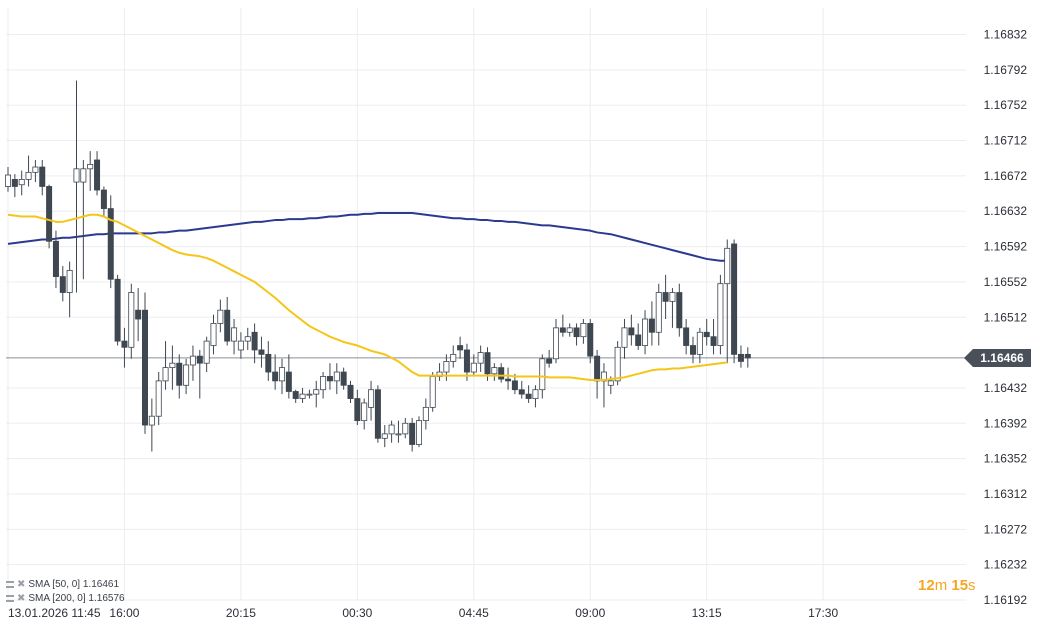 This screenshot has height=631, width=1044. What do you see at coordinates (76, 598) in the screenshot?
I see `legend-sma-200-label: SMA [200, 0] 1.16576` at bounding box center [76, 598].